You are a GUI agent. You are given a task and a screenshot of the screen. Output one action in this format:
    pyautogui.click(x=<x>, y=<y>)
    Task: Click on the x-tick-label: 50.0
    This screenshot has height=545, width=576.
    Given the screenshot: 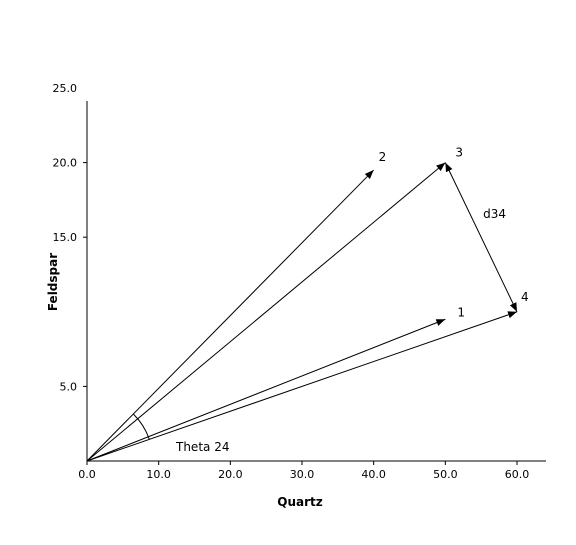 What is the action you would take?
    pyautogui.click(x=445, y=474)
    